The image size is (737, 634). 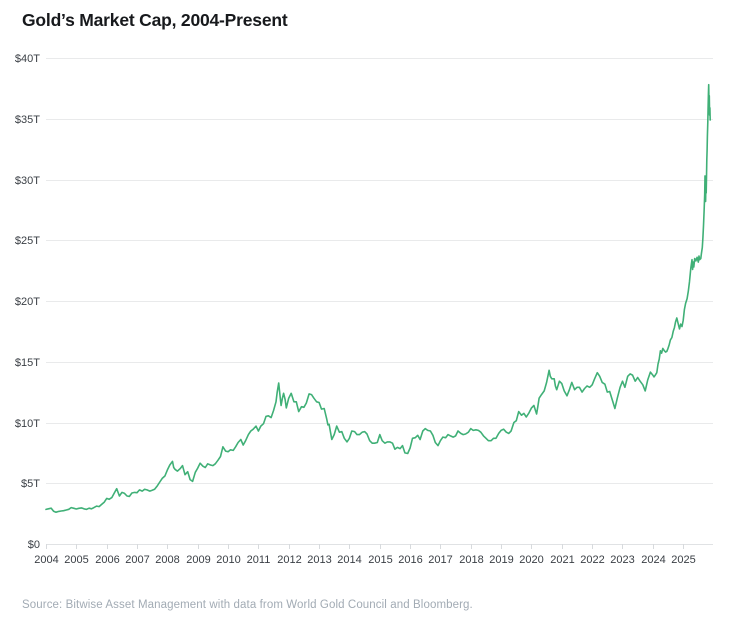 What do you see at coordinates (107, 560) in the screenshot?
I see `x-axis-tick-label: 2006` at bounding box center [107, 560].